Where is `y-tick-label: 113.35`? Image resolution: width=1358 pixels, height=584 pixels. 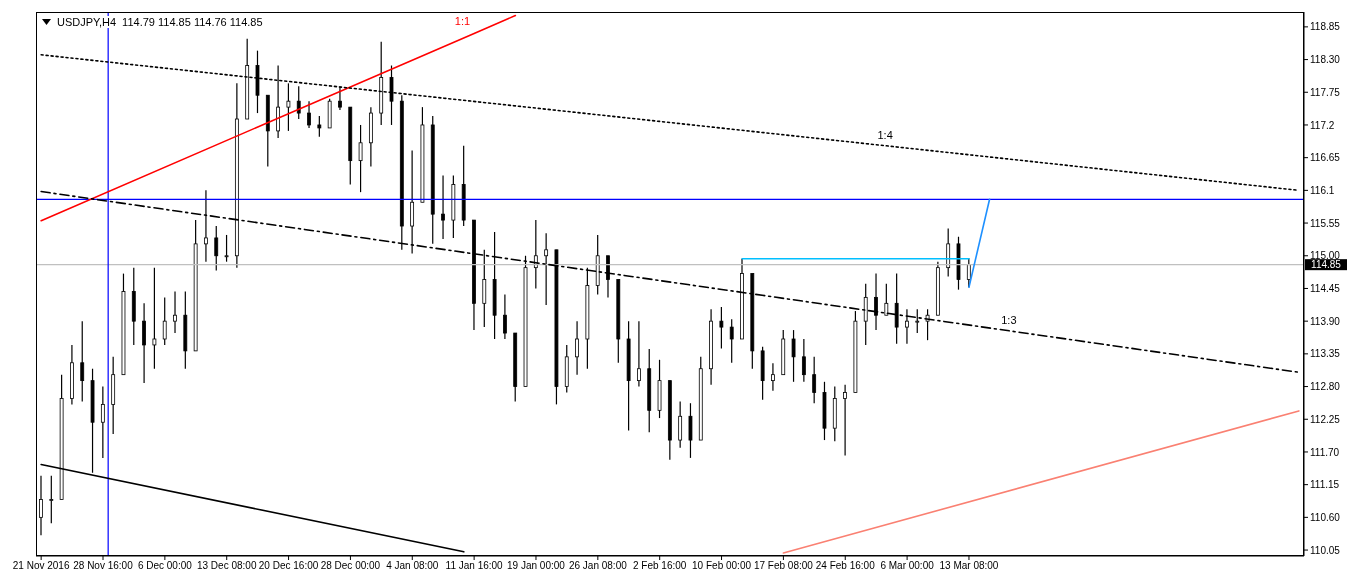 y-tick-label: 113.35 is located at coordinates (1325, 354).